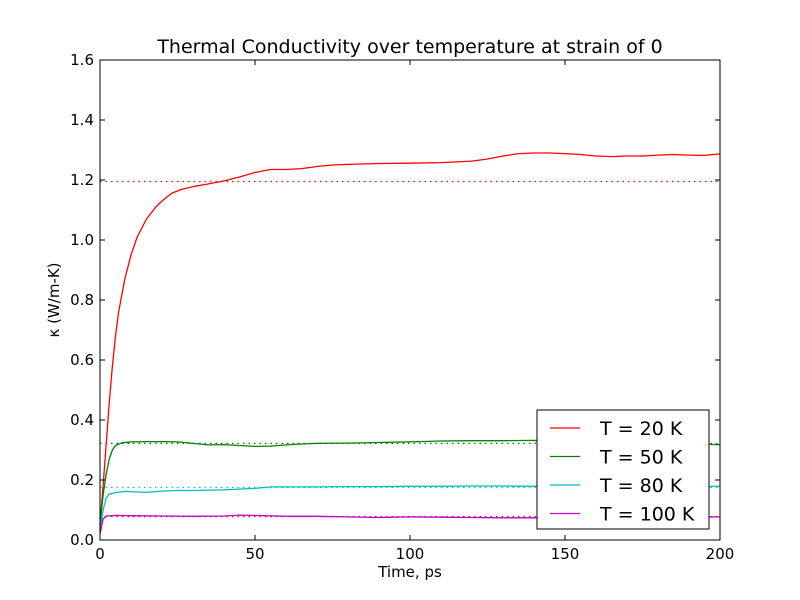 The height and width of the screenshot is (600, 800). What do you see at coordinates (82, 240) in the screenshot?
I see `y-tick-label: 1.0` at bounding box center [82, 240].